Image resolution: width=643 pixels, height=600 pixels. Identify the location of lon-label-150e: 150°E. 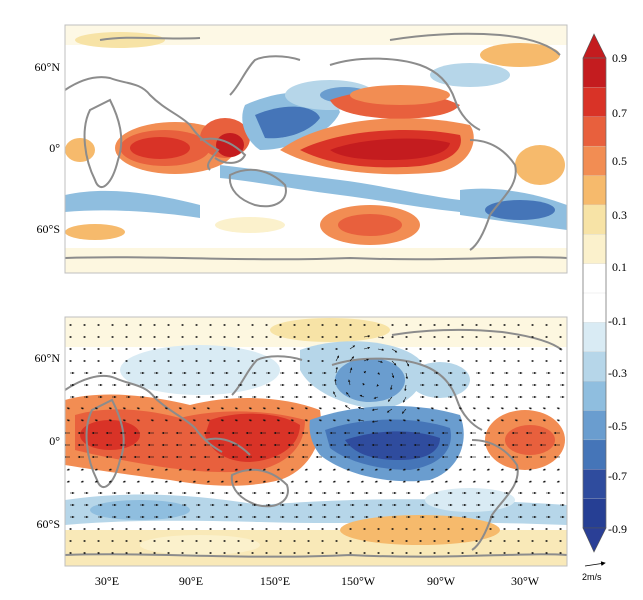
(275, 581).